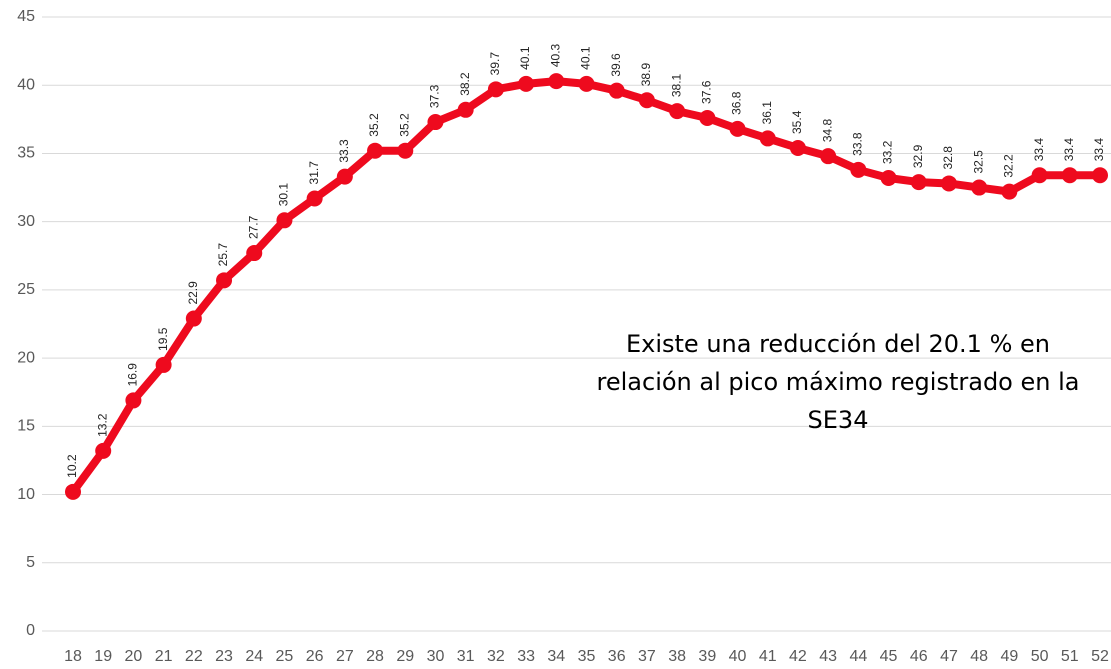 The height and width of the screenshot is (669, 1111). What do you see at coordinates (616, 65) in the screenshot?
I see `value-label: 39.6` at bounding box center [616, 65].